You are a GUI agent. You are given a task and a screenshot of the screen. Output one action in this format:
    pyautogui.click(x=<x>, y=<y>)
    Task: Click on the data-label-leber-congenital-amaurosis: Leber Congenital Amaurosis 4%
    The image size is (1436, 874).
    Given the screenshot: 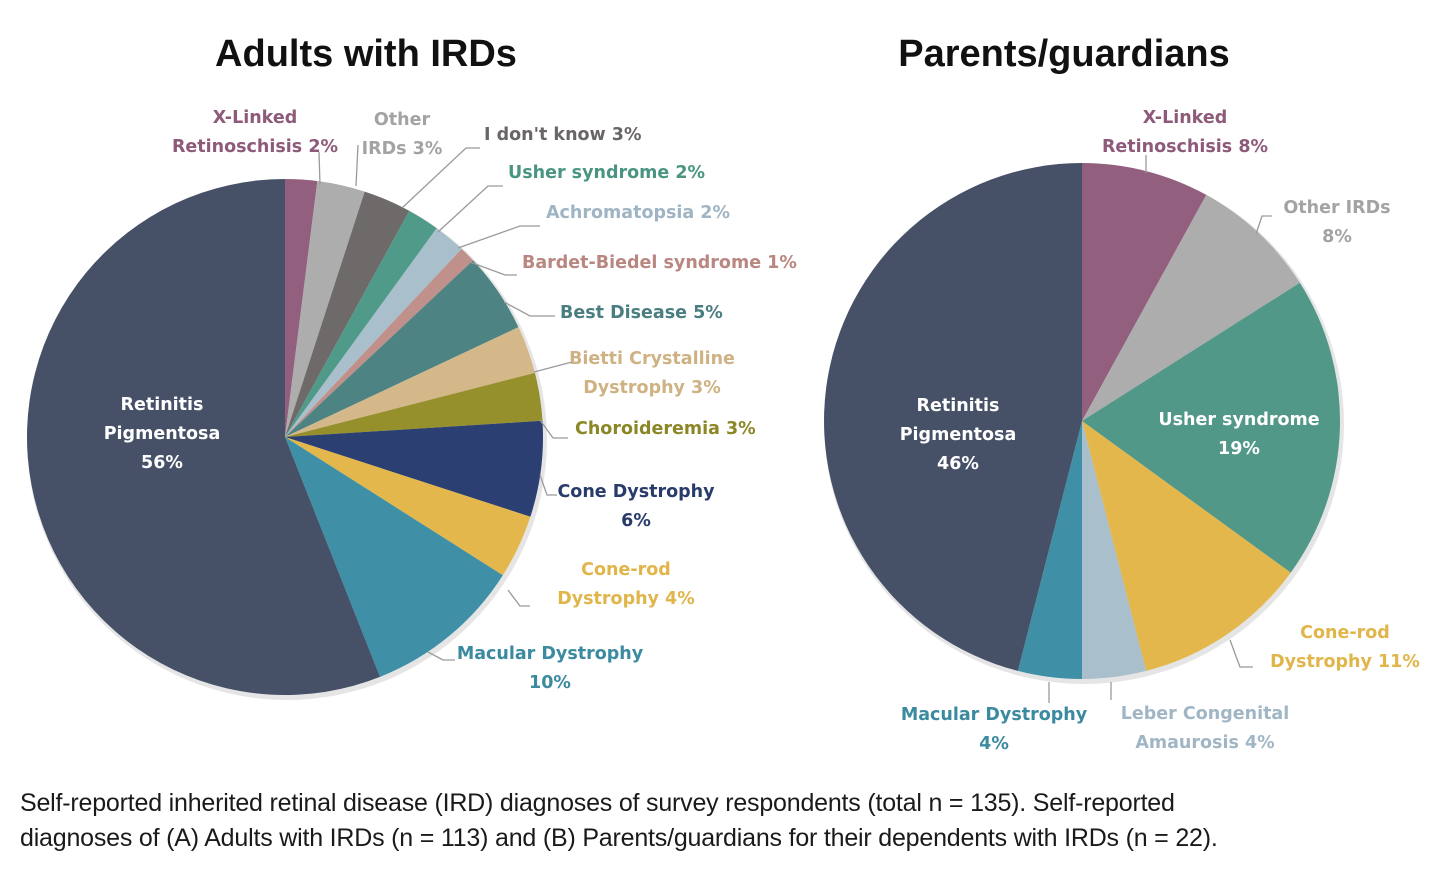 What is the action you would take?
    pyautogui.click(x=1205, y=728)
    